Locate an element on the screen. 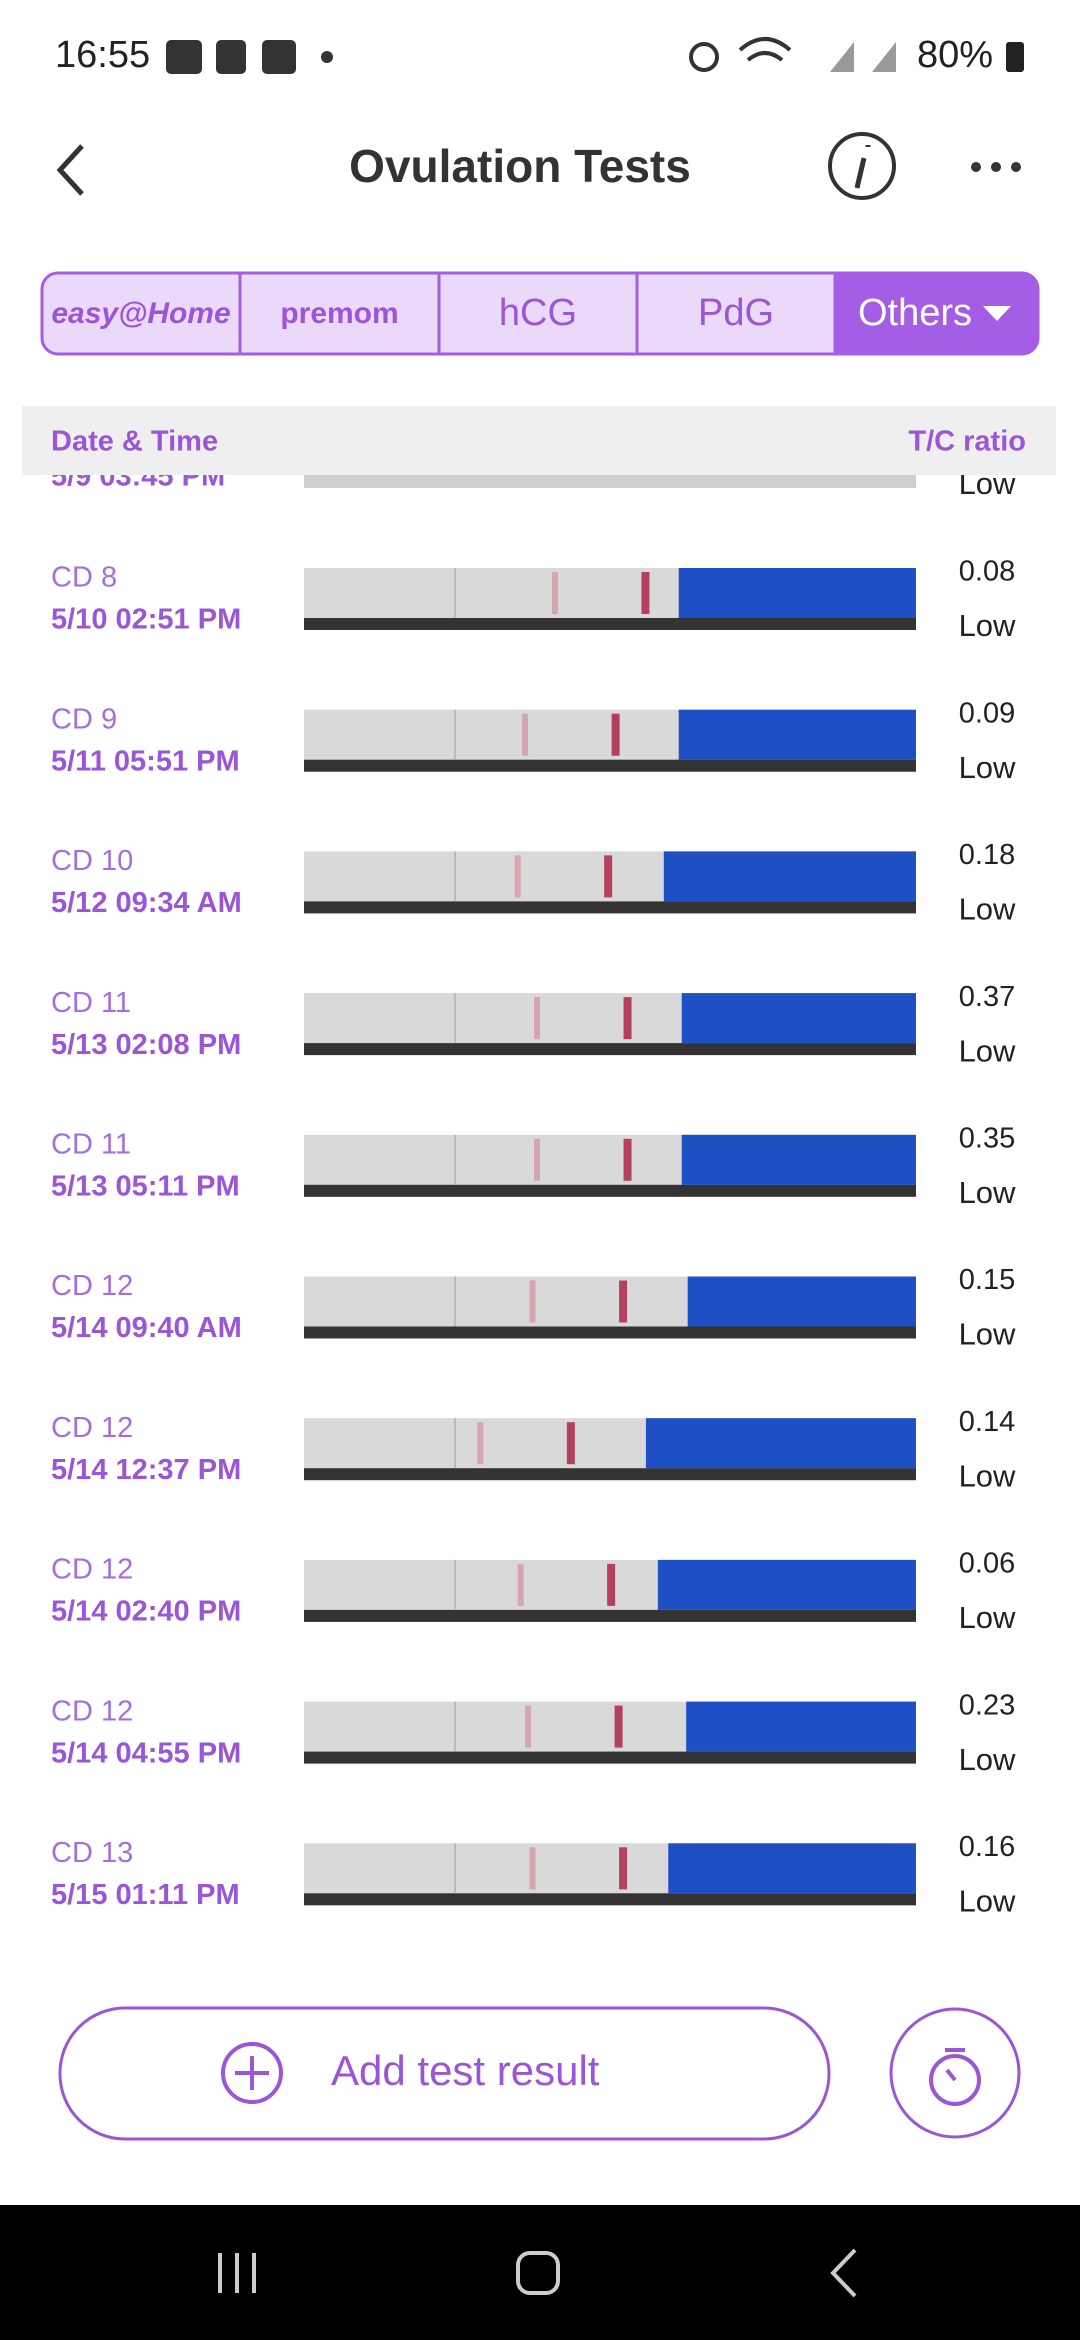 This screenshot has width=1080, height=2340. tab: Others is located at coordinates (935, 313).